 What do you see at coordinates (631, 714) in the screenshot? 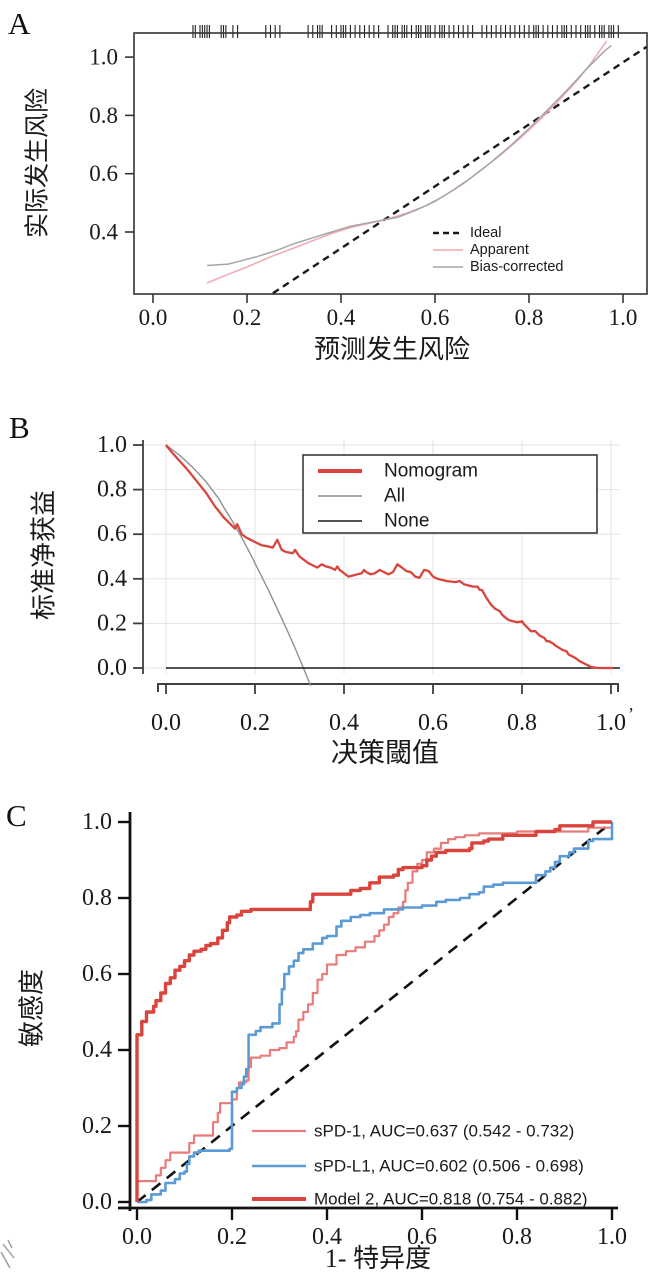
I see `stray-mark: ’` at bounding box center [631, 714].